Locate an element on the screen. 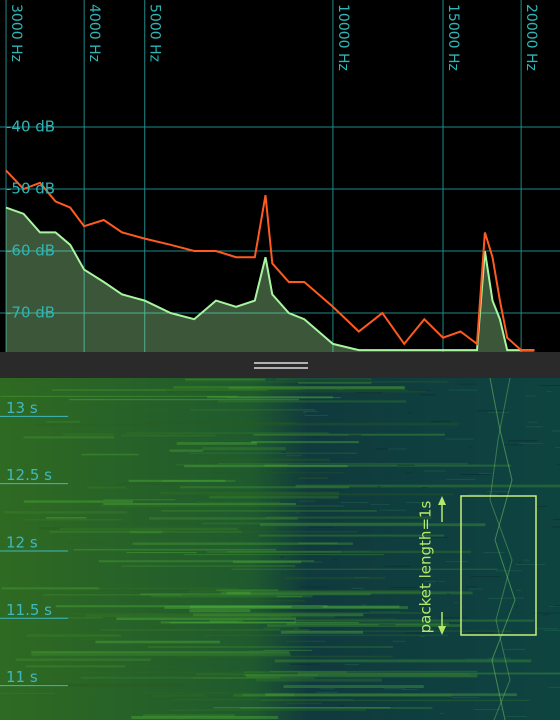 This screenshot has width=560, height=720. spectrogram-axis: 13 s 12.5 s 12 s 11.5 s 11 s is located at coordinates (34, 543).